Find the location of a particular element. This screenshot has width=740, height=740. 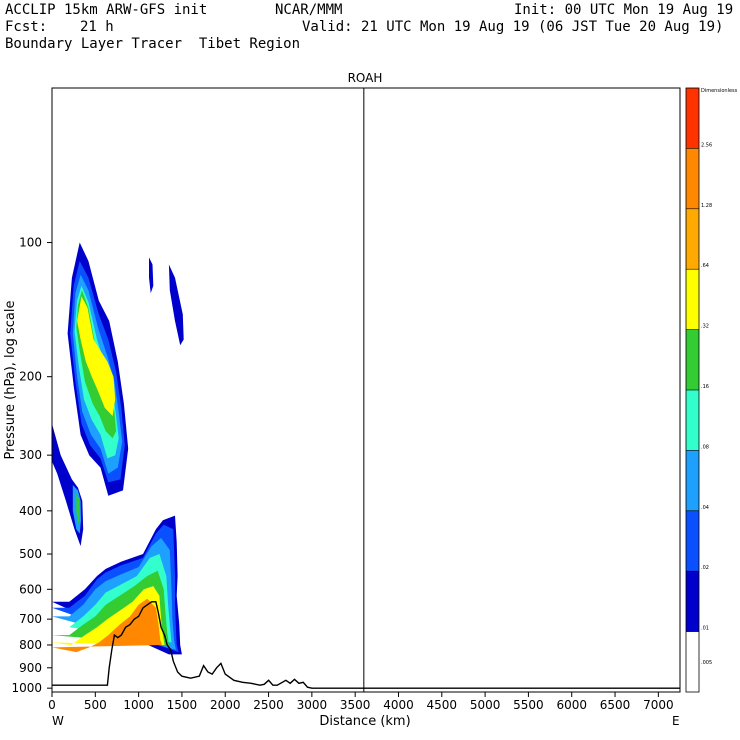

chart-title: ROAH is located at coordinates (365, 78).